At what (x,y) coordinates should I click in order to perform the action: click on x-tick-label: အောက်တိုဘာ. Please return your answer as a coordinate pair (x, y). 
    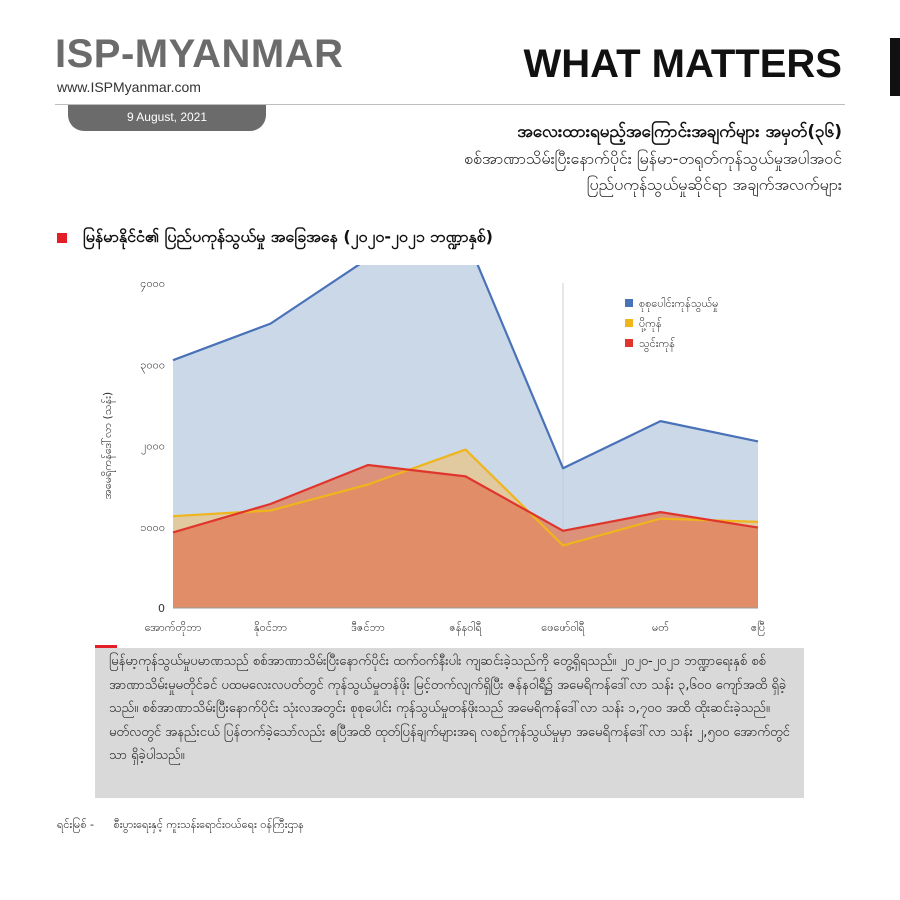
    Looking at the image, I should click on (173, 628).